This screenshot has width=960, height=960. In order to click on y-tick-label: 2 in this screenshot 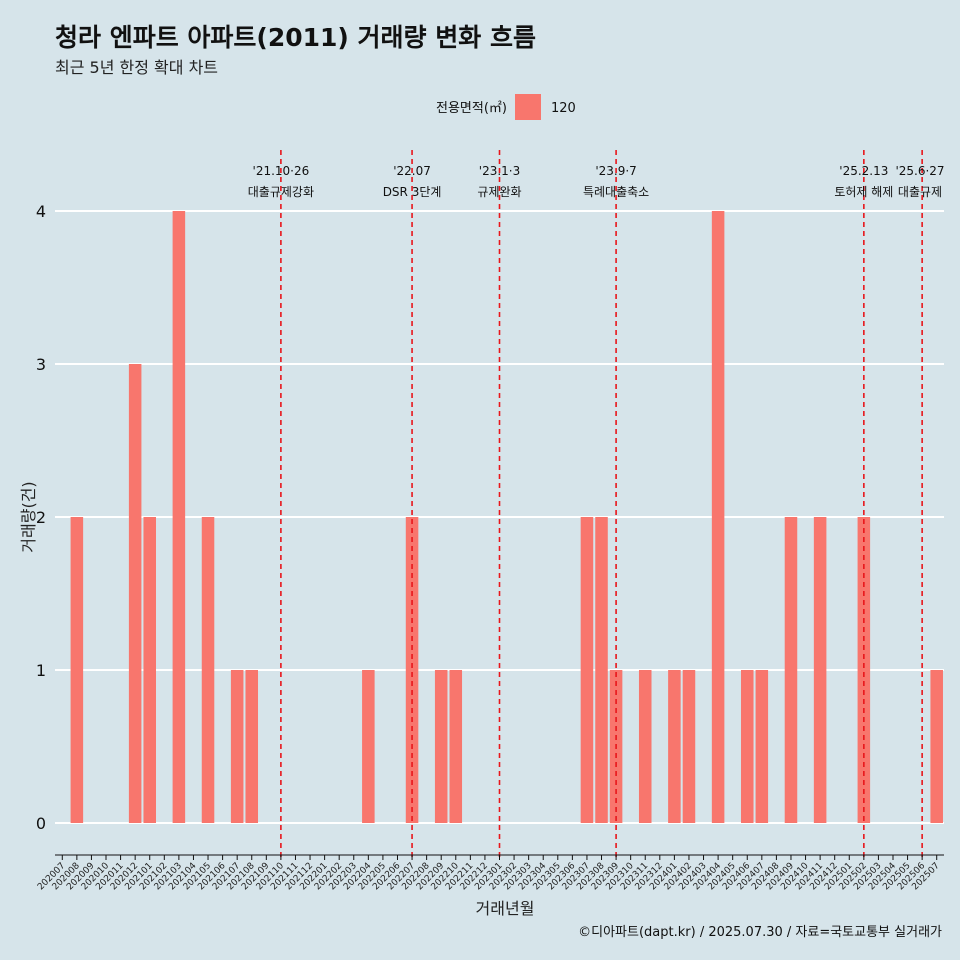, I will do `click(41, 517)`.